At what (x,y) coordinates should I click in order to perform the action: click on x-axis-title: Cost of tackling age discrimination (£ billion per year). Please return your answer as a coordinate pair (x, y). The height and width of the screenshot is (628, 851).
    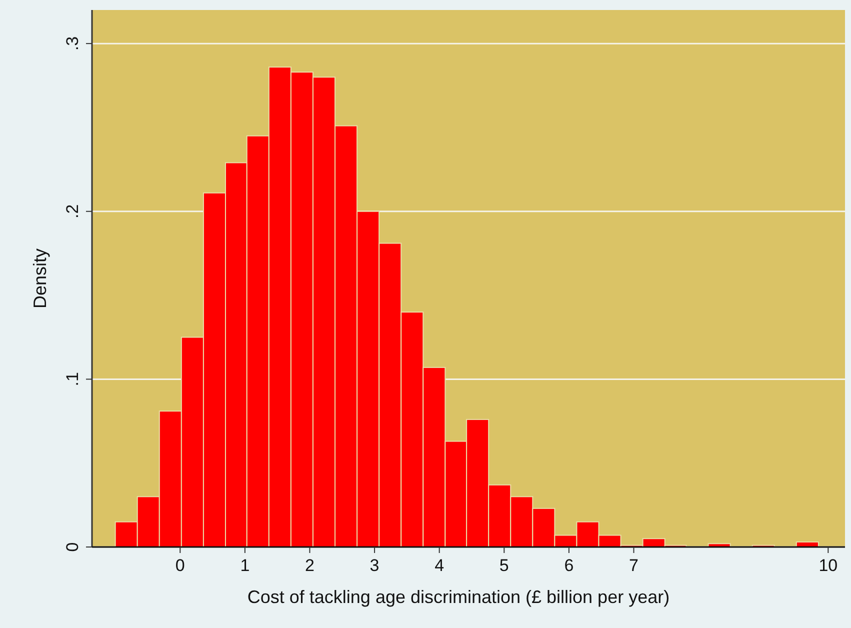
    Looking at the image, I should click on (458, 597).